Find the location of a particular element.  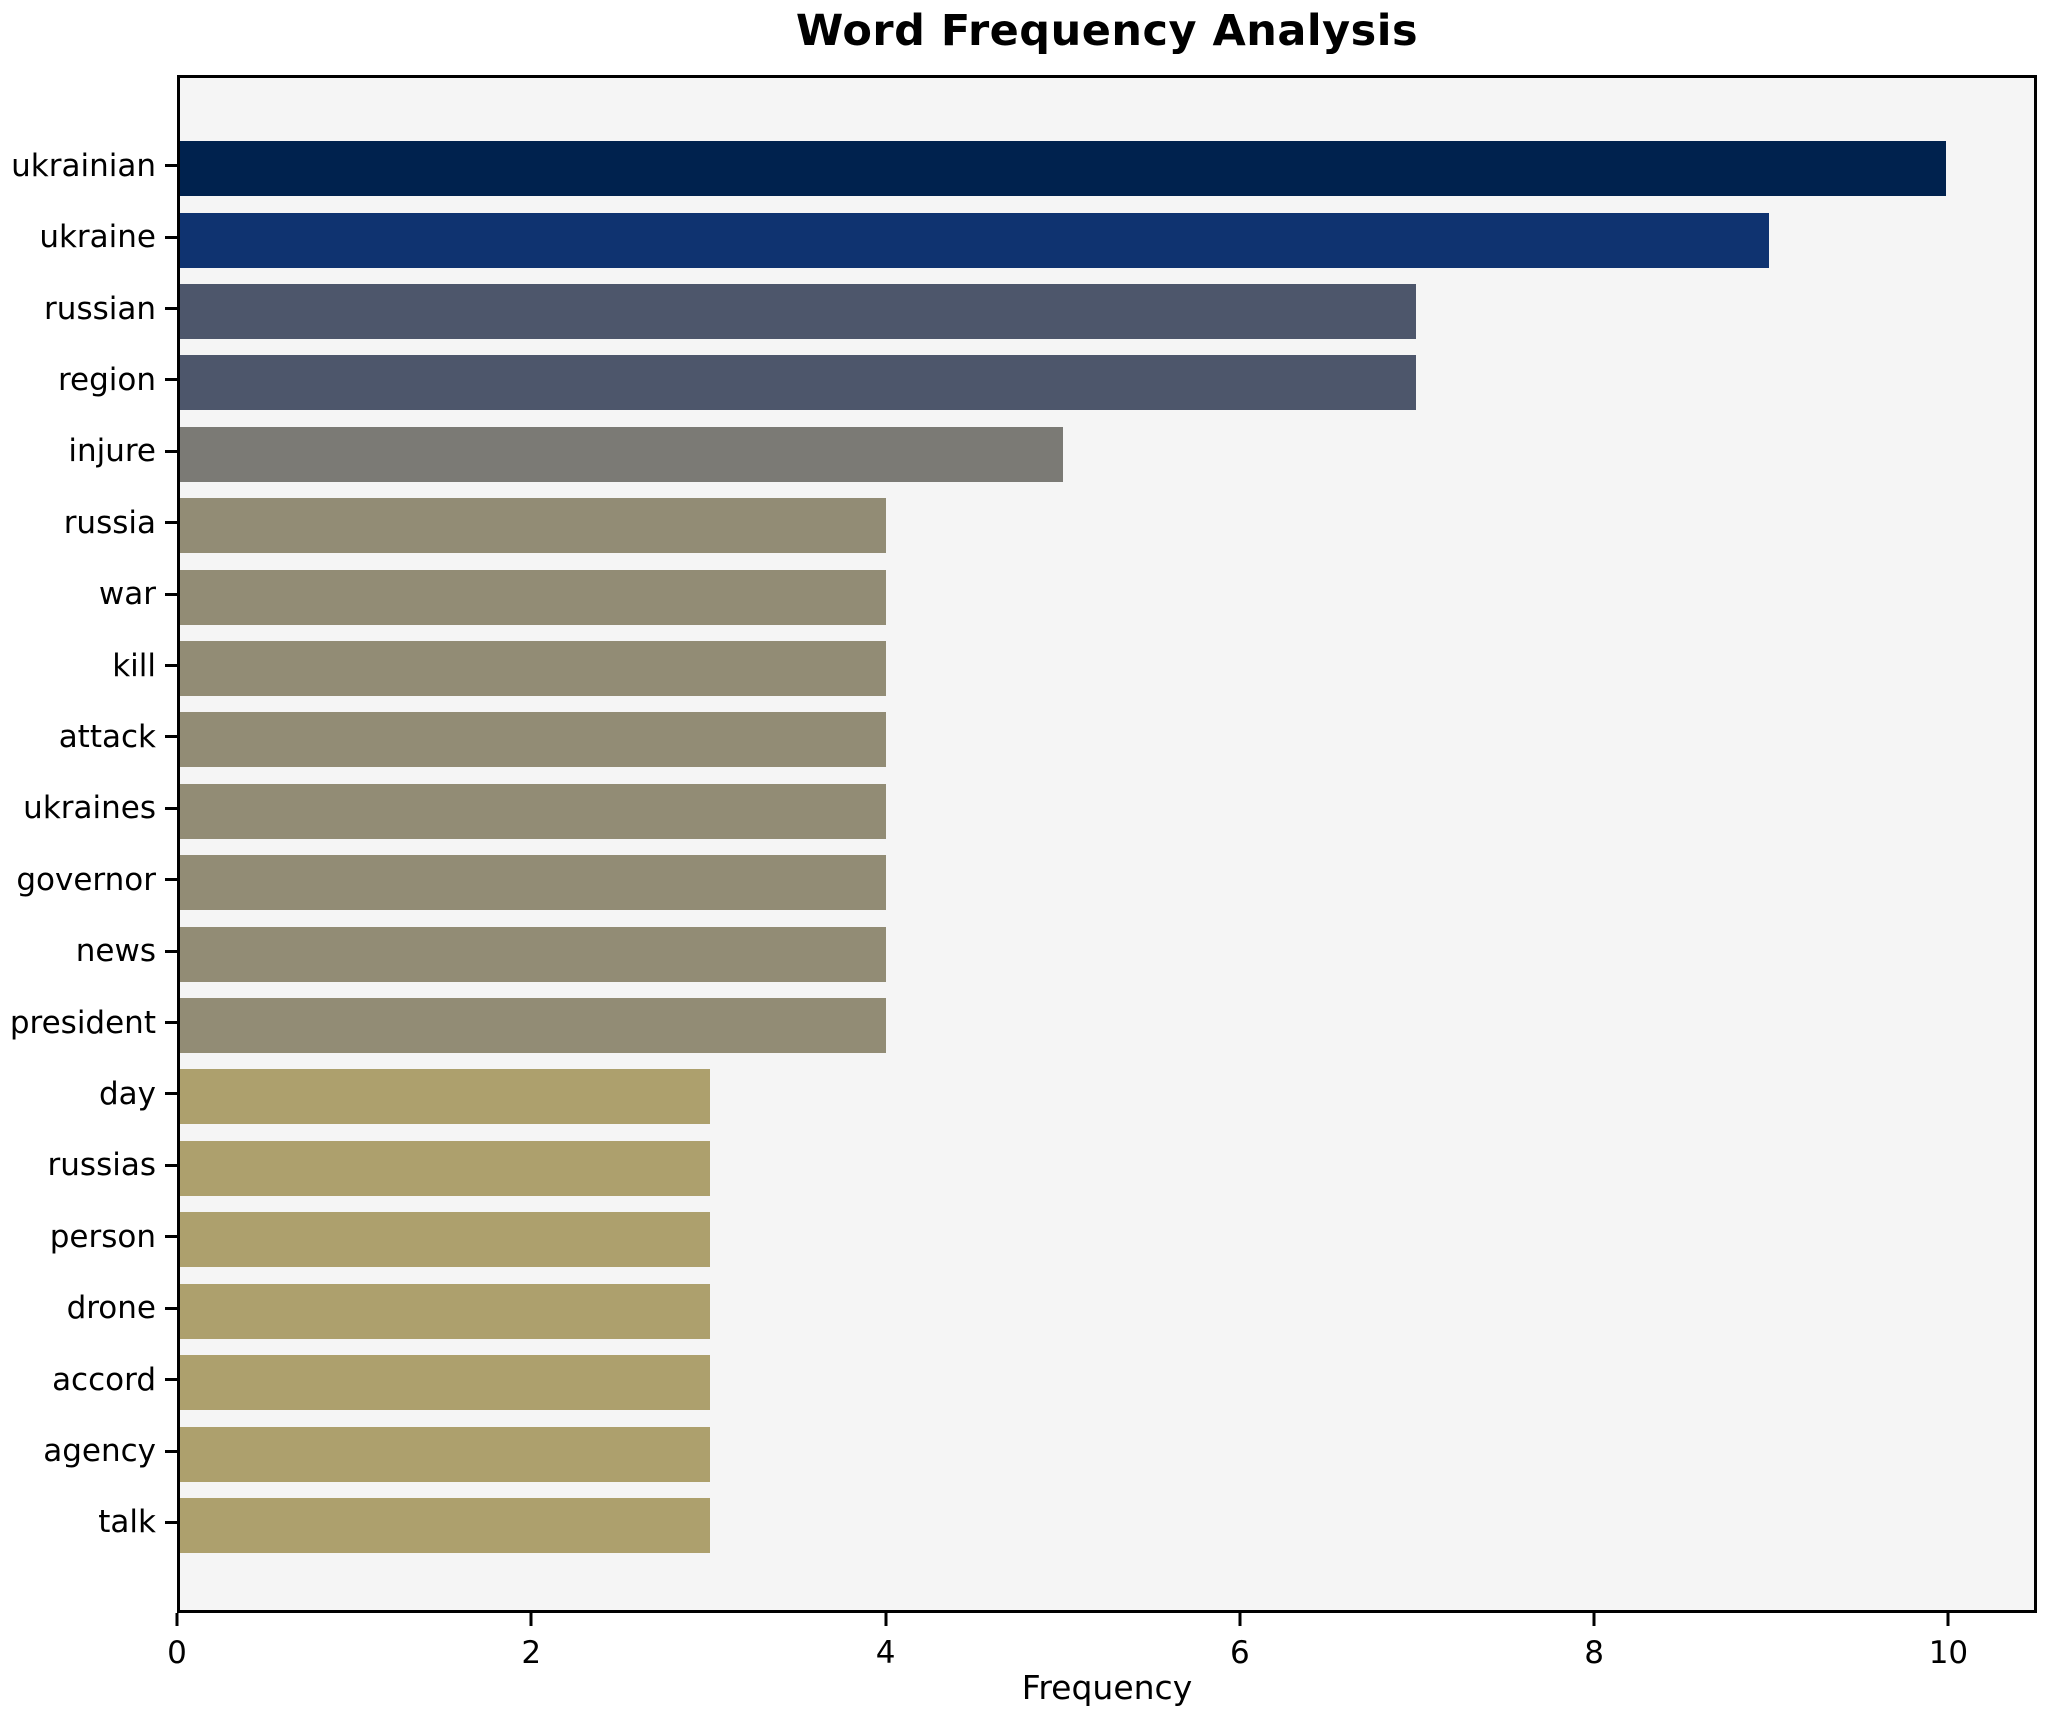

bar-russian is located at coordinates (798, 312).